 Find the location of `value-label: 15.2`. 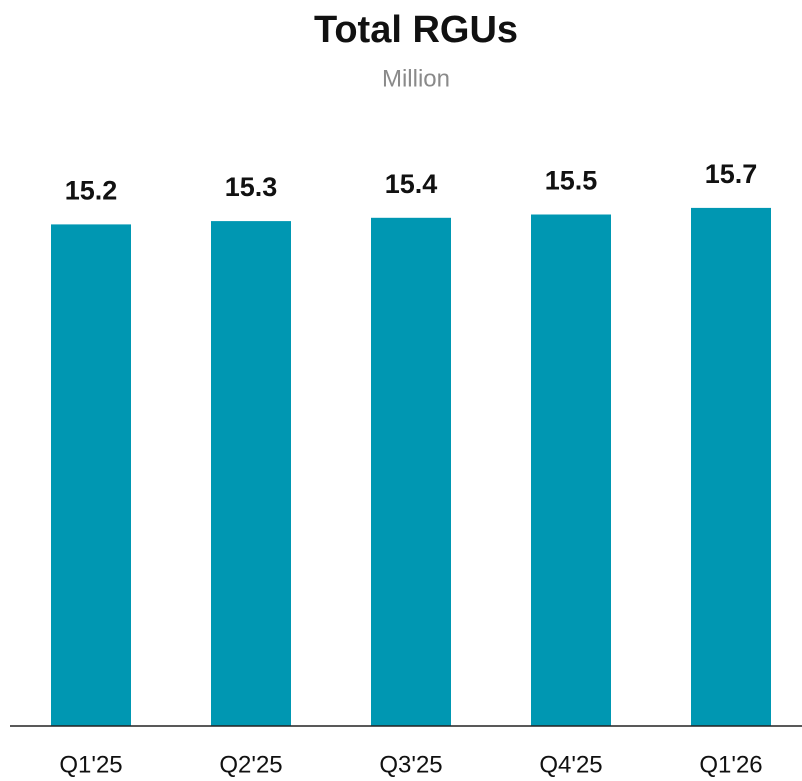

value-label: 15.2 is located at coordinates (91, 191).